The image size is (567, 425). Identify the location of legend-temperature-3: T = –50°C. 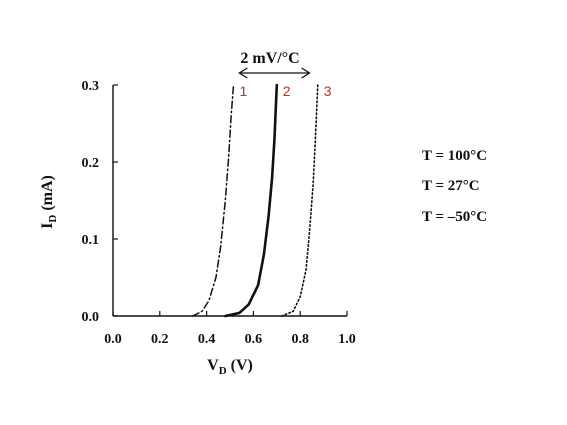
(454, 217).